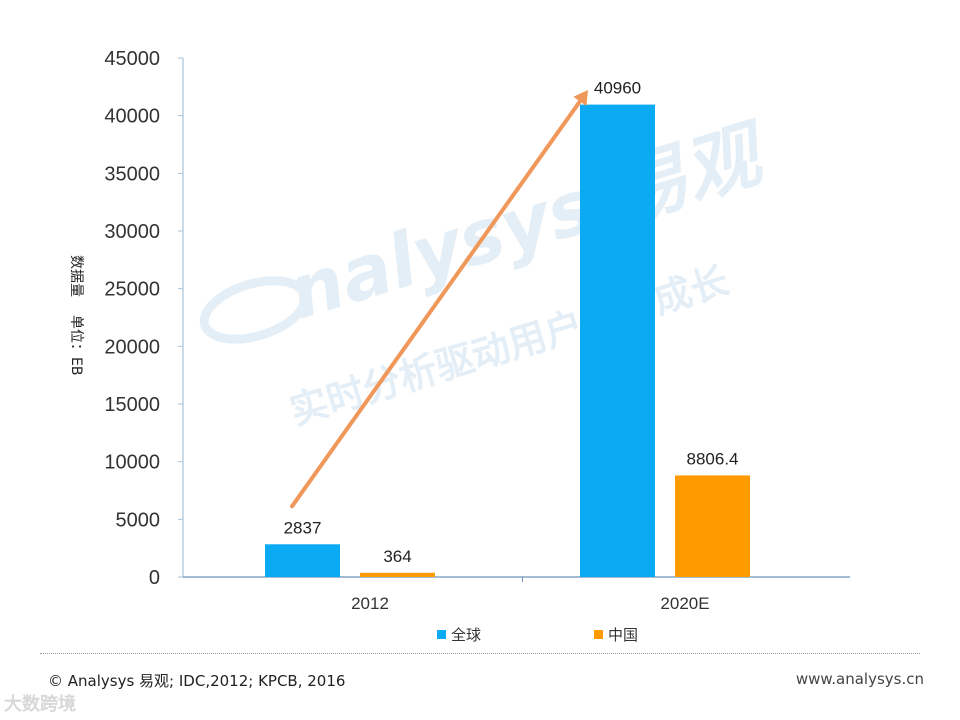  What do you see at coordinates (713, 458) in the screenshot?
I see `bar-value-label: 8806.4` at bounding box center [713, 458].